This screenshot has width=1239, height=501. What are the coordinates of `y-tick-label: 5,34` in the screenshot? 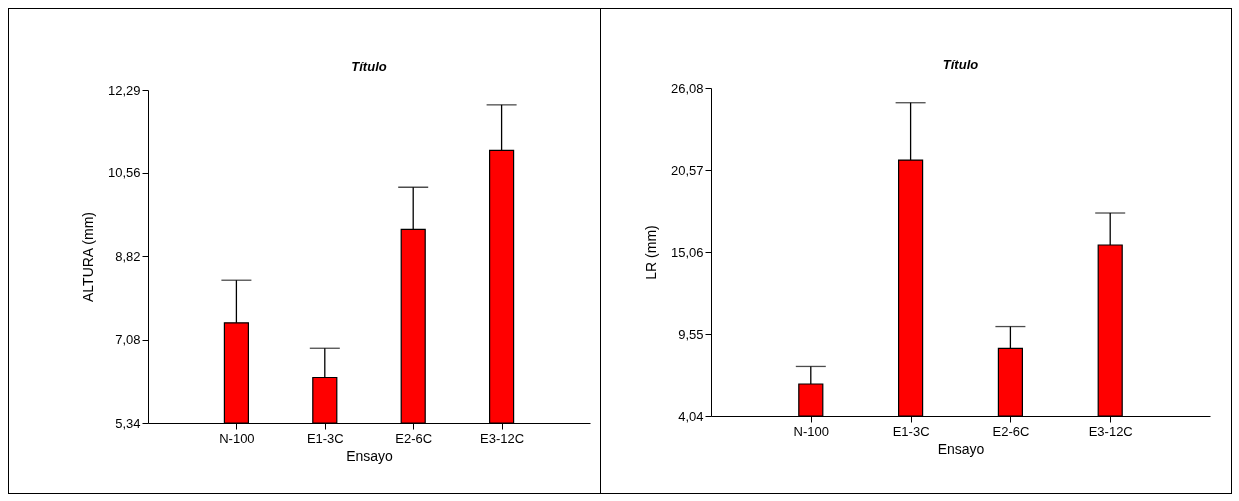 It's located at (128, 423).